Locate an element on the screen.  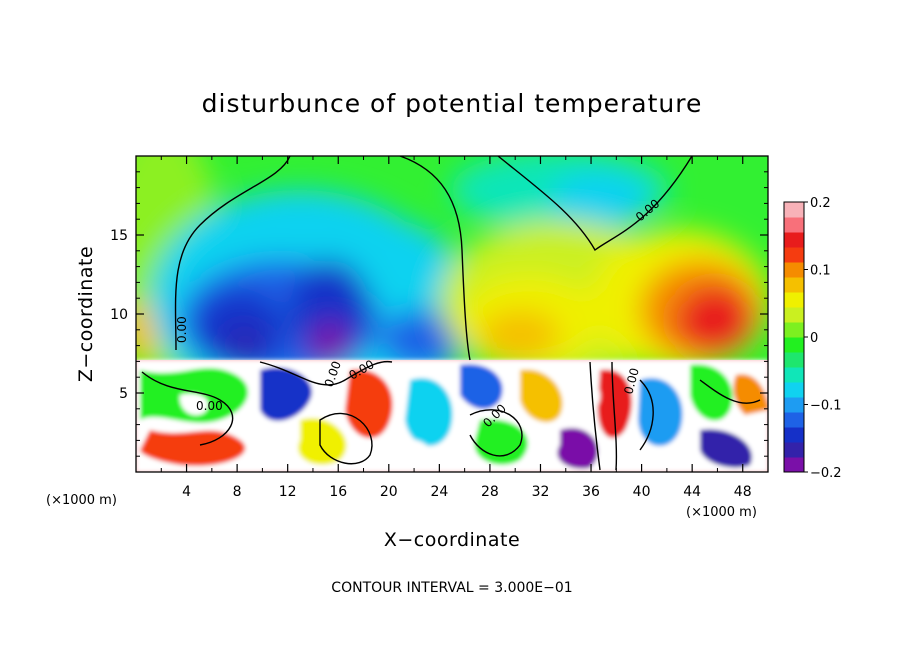
x-tick-label: 24 is located at coordinates (439, 492).